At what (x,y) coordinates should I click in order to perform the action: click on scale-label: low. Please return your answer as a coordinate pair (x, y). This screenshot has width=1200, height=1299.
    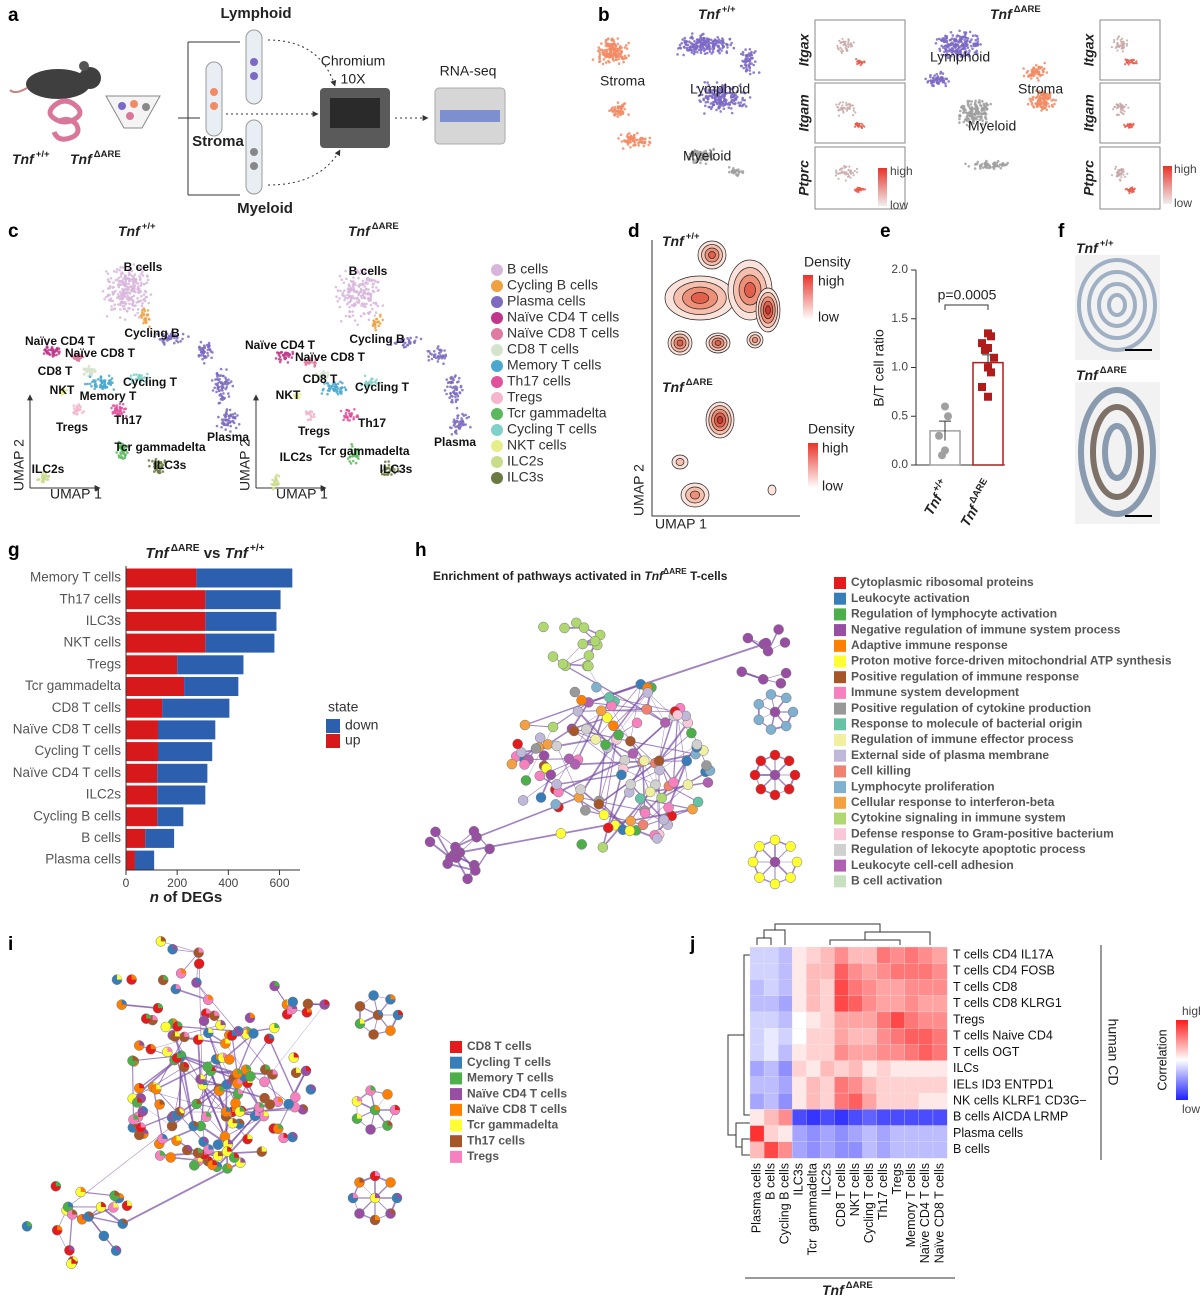
    Looking at the image, I should click on (1183, 203).